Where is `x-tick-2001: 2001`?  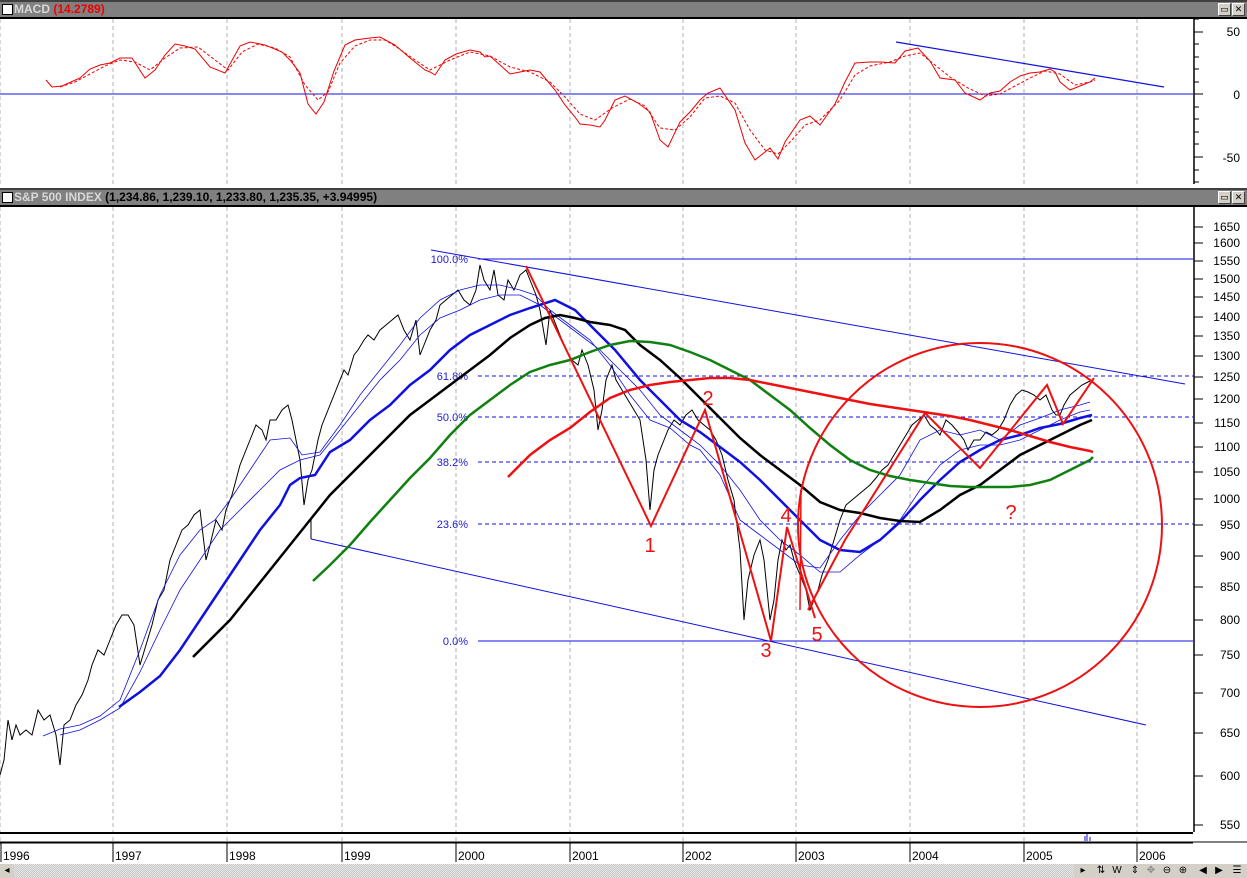
x-tick-2001: 2001 is located at coordinates (585, 856).